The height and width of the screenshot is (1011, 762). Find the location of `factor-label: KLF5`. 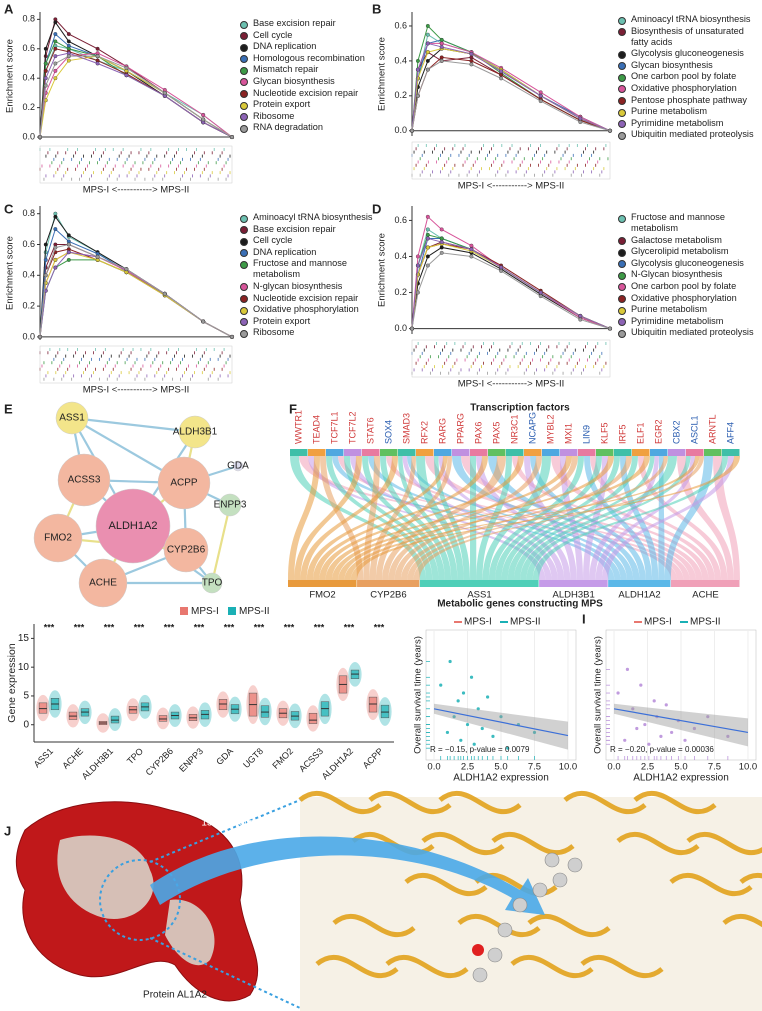

factor-label: KLF5 is located at coordinates (604, 433).